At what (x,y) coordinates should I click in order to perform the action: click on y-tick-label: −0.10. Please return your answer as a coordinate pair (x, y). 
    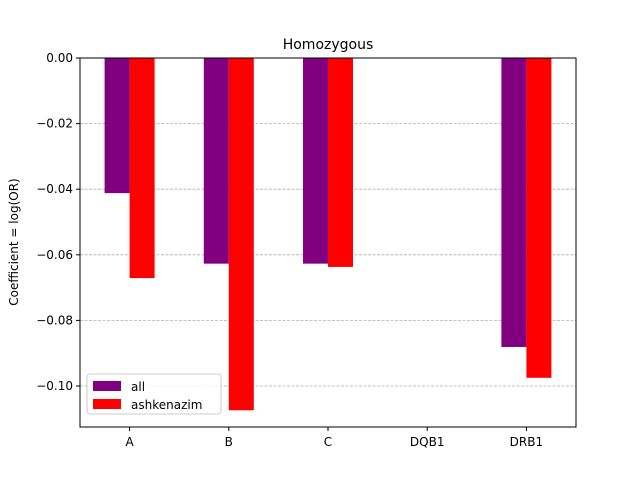
    Looking at the image, I should click on (54, 386).